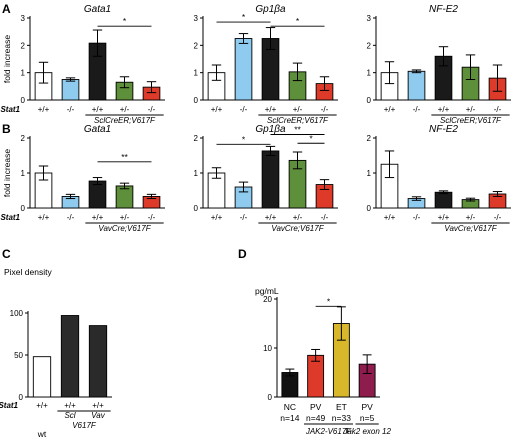 This screenshot has width=520, height=442. I want to click on B-nfe2-title: NF-E2, so click(443, 129).